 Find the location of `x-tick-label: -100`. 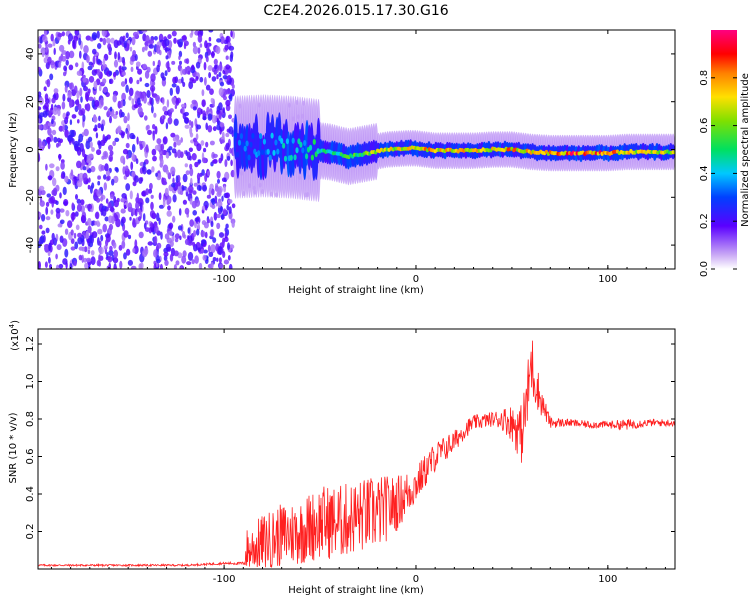

x-tick-label: -100 is located at coordinates (224, 279).